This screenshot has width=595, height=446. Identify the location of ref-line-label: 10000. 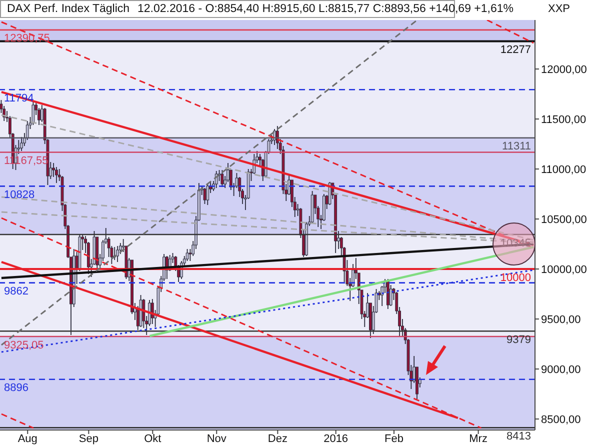
(515, 278).